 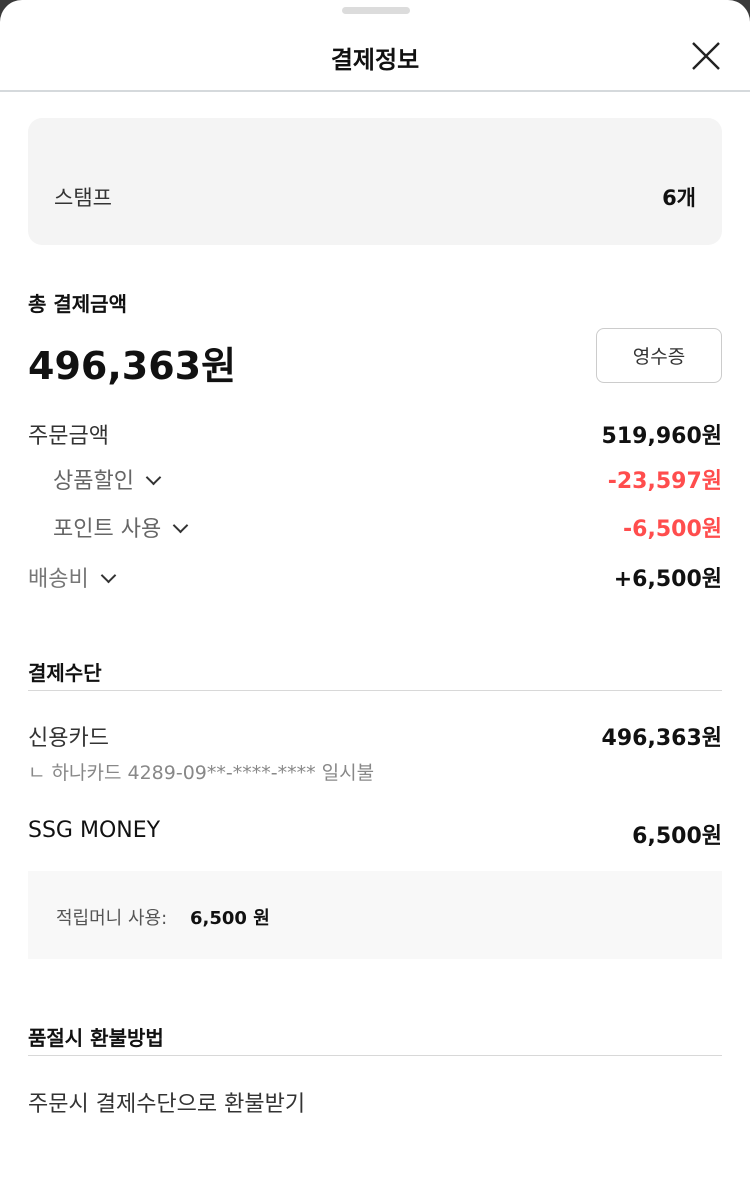 What do you see at coordinates (65, 673) in the screenshot?
I see `payment-method-title: 결제수단` at bounding box center [65, 673].